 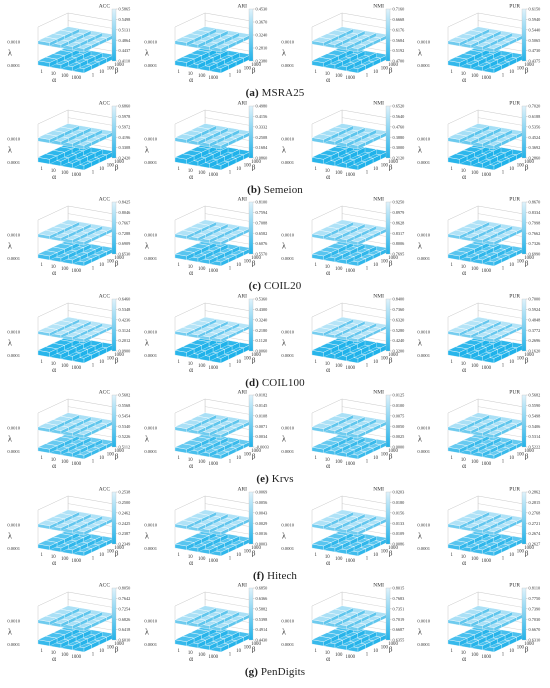 What do you see at coordinates (125, 9) in the screenshot?
I see `colorbar-tick-label: 0.5865` at bounding box center [125, 9].